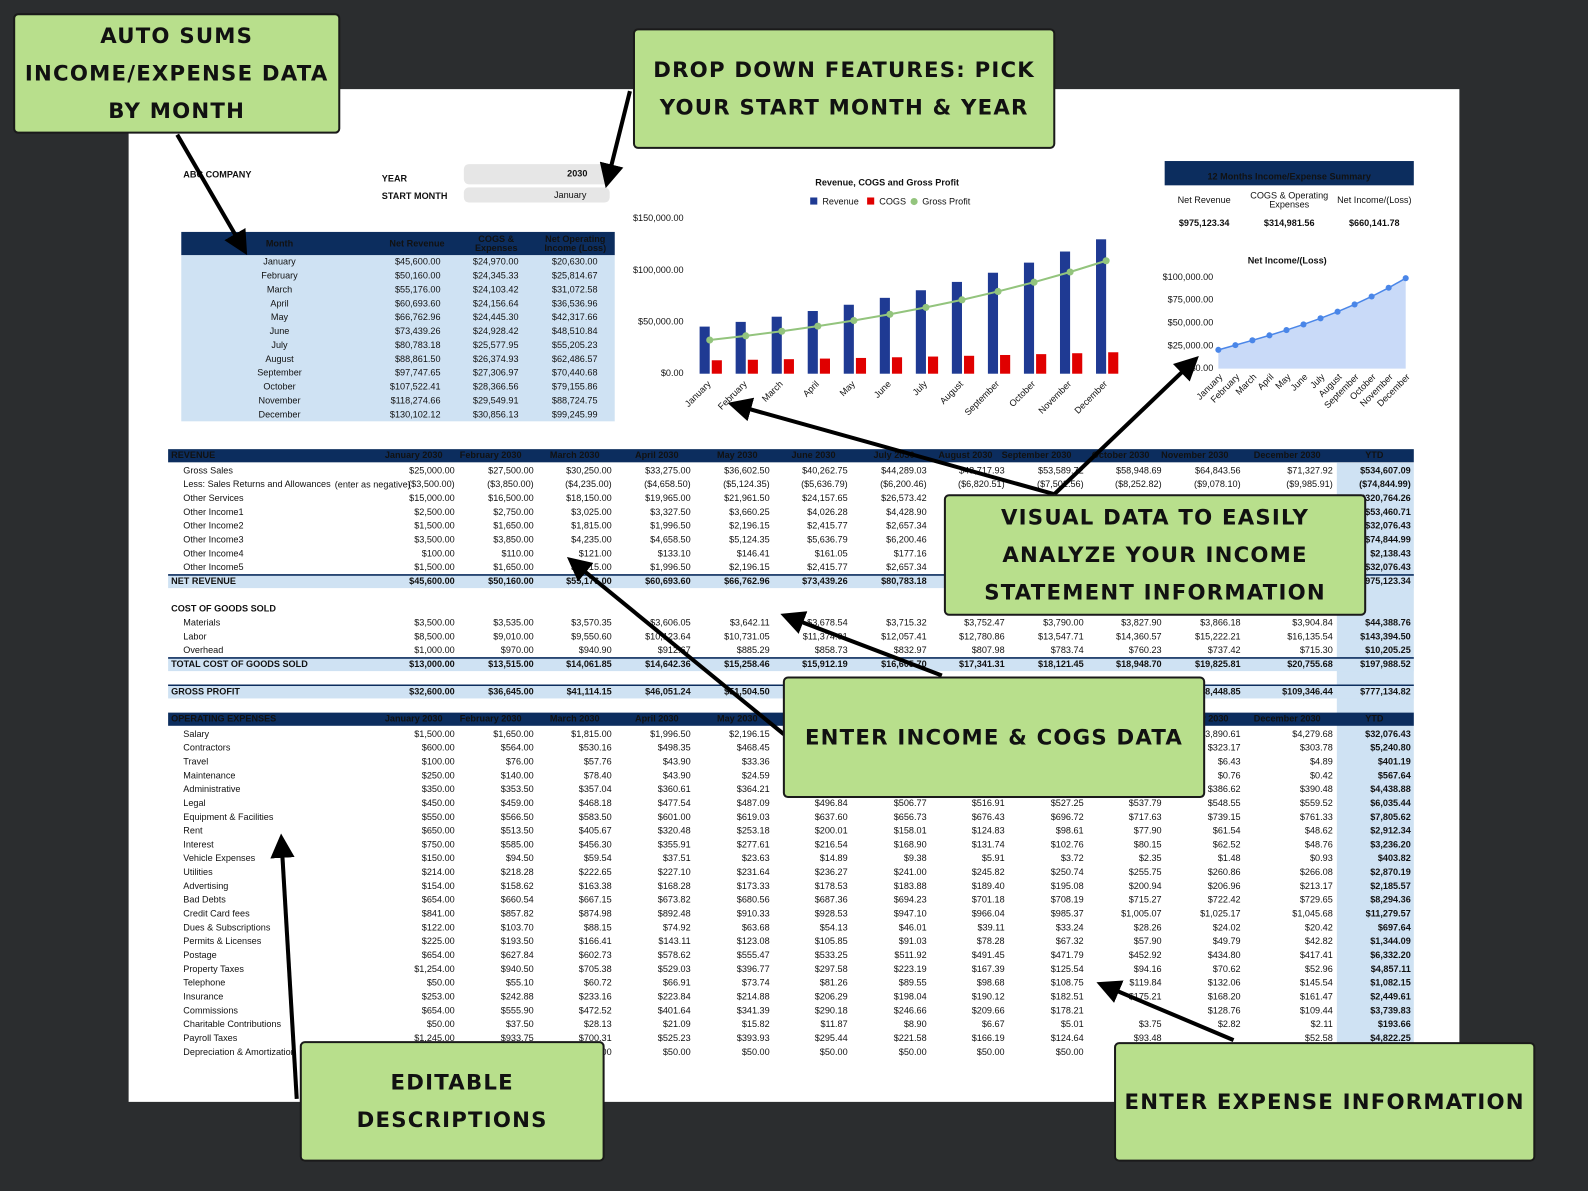 The height and width of the screenshot is (1191, 1588). What do you see at coordinates (1309, 484) in the screenshot?
I see `cell-value: ($9,985.91)` at bounding box center [1309, 484].